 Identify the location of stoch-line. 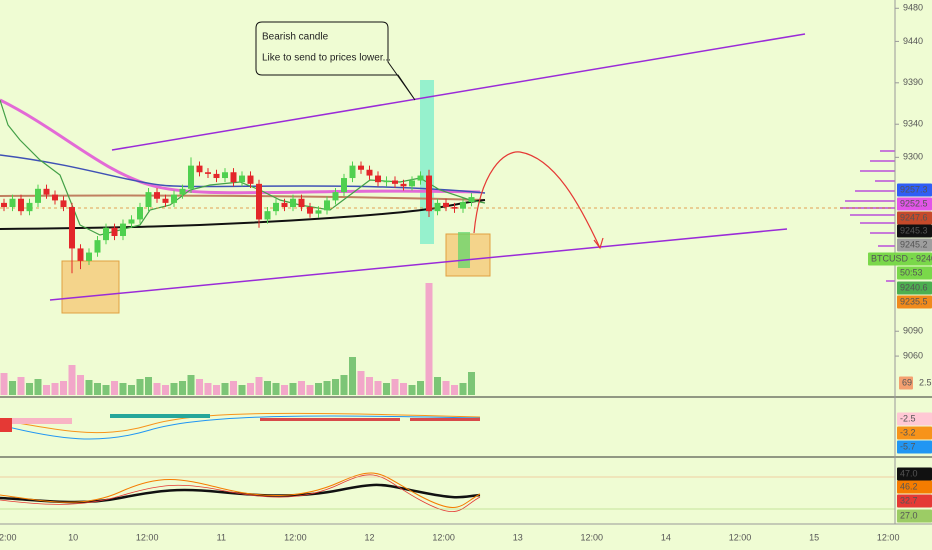
(240, 493).